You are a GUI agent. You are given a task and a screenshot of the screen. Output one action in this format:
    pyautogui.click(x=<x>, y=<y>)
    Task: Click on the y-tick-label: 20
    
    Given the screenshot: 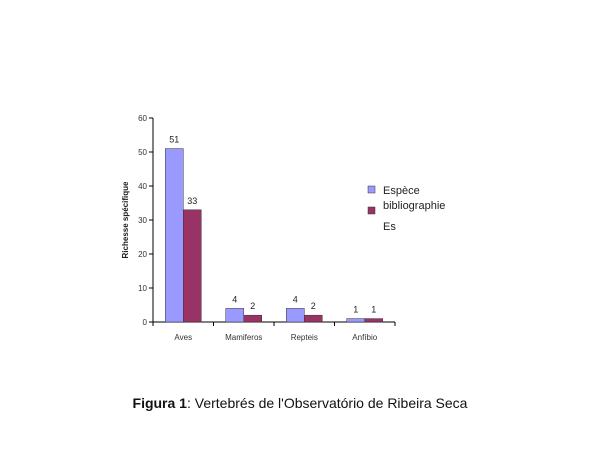 What is the action you would take?
    pyautogui.click(x=142, y=254)
    